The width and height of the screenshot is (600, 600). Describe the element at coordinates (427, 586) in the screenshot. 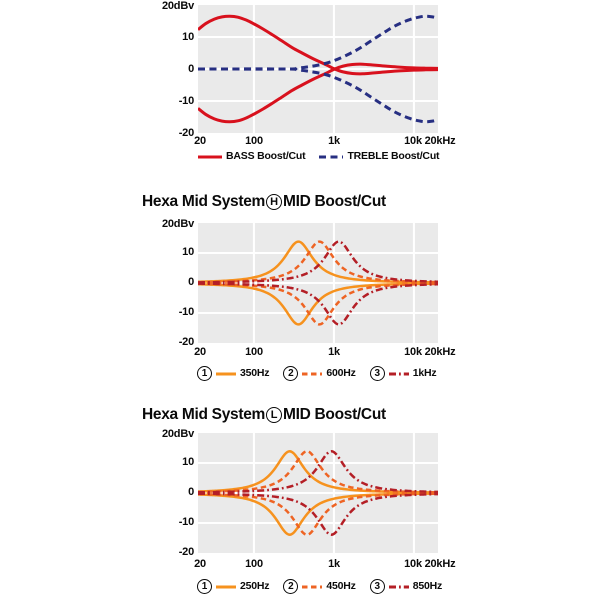

I see `legend-label: 850Hz` at that location.